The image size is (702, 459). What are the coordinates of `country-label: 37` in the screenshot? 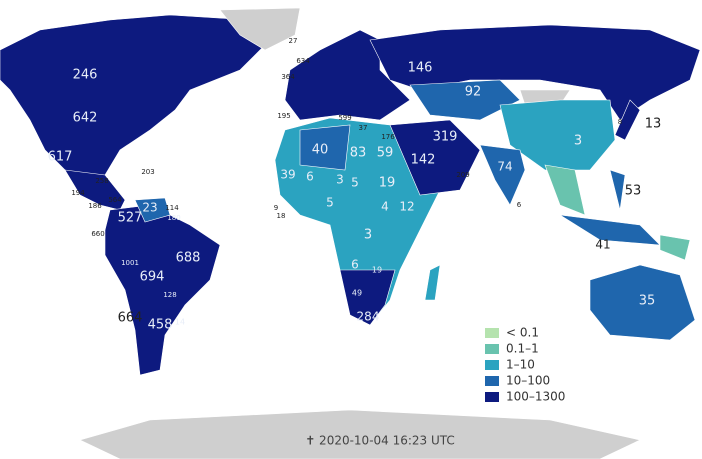 It's located at (363, 128).